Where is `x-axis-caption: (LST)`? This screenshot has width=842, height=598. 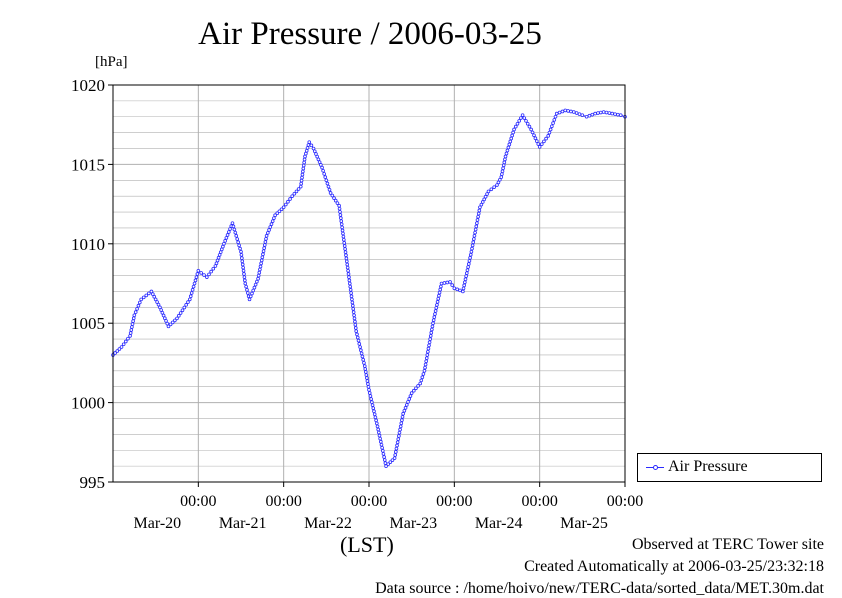
x-axis-caption: (LST) is located at coordinates (367, 544).